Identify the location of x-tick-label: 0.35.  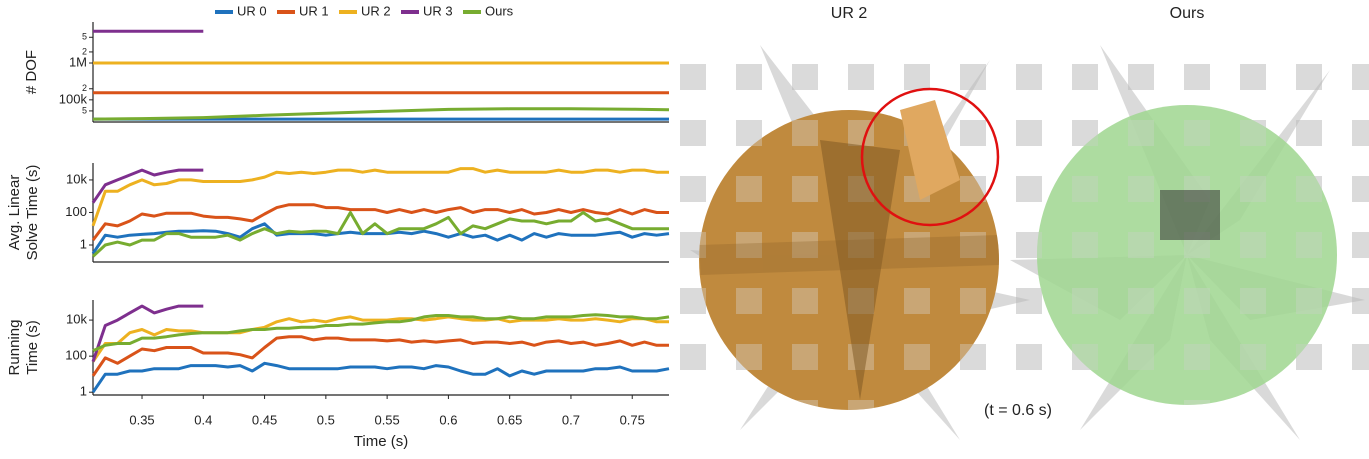
(141, 419).